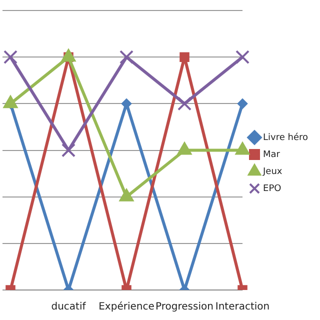 This screenshot has height=320, width=320. What do you see at coordinates (68, 307) in the screenshot?
I see `x-tick-label: ducatif` at bounding box center [68, 307].